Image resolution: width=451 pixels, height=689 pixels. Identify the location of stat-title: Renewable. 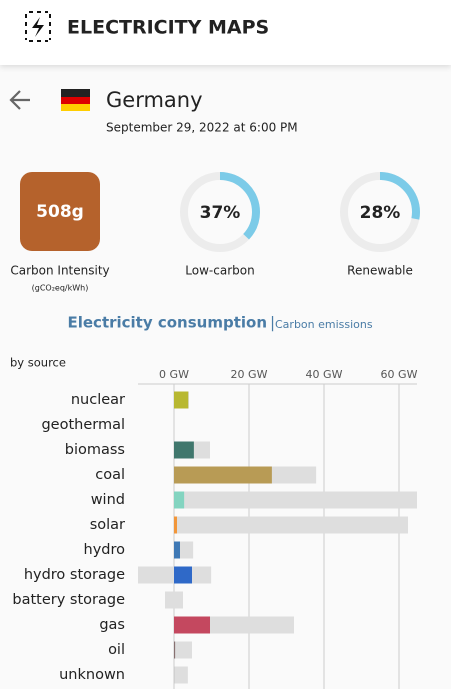
(380, 271).